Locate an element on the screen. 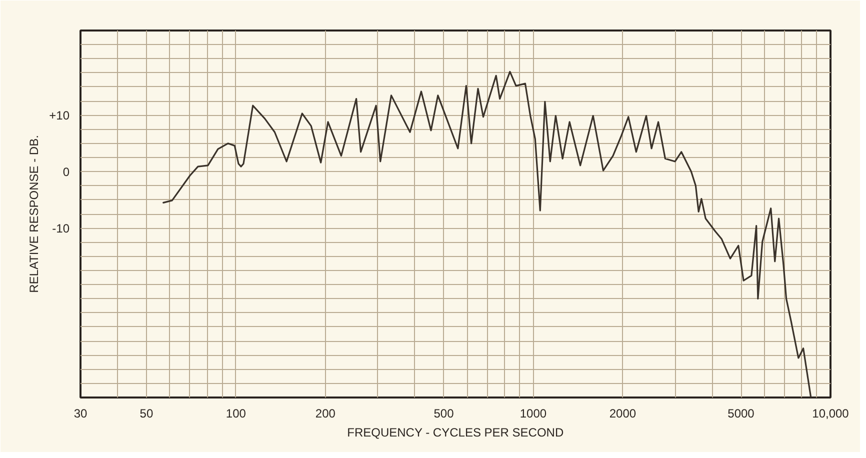 This screenshot has height=458, width=866. x-tick-label: 50 is located at coordinates (147, 413).